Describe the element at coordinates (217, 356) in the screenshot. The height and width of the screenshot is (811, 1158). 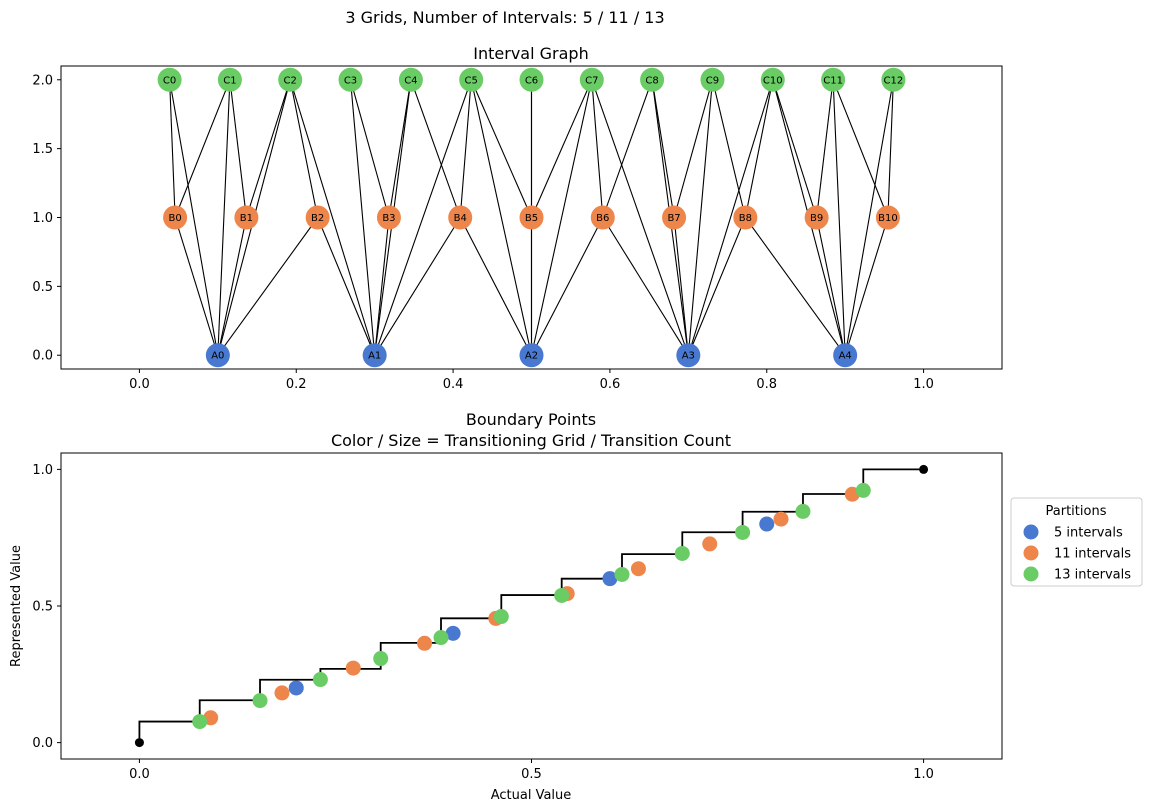
I see `node-label: A0` at that location.